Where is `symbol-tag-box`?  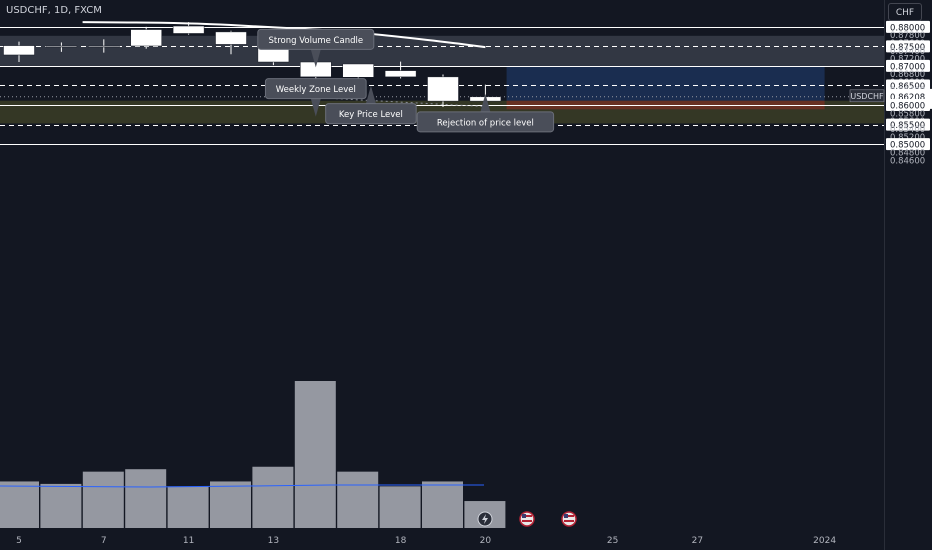 symbol-tag-box is located at coordinates (867, 96).